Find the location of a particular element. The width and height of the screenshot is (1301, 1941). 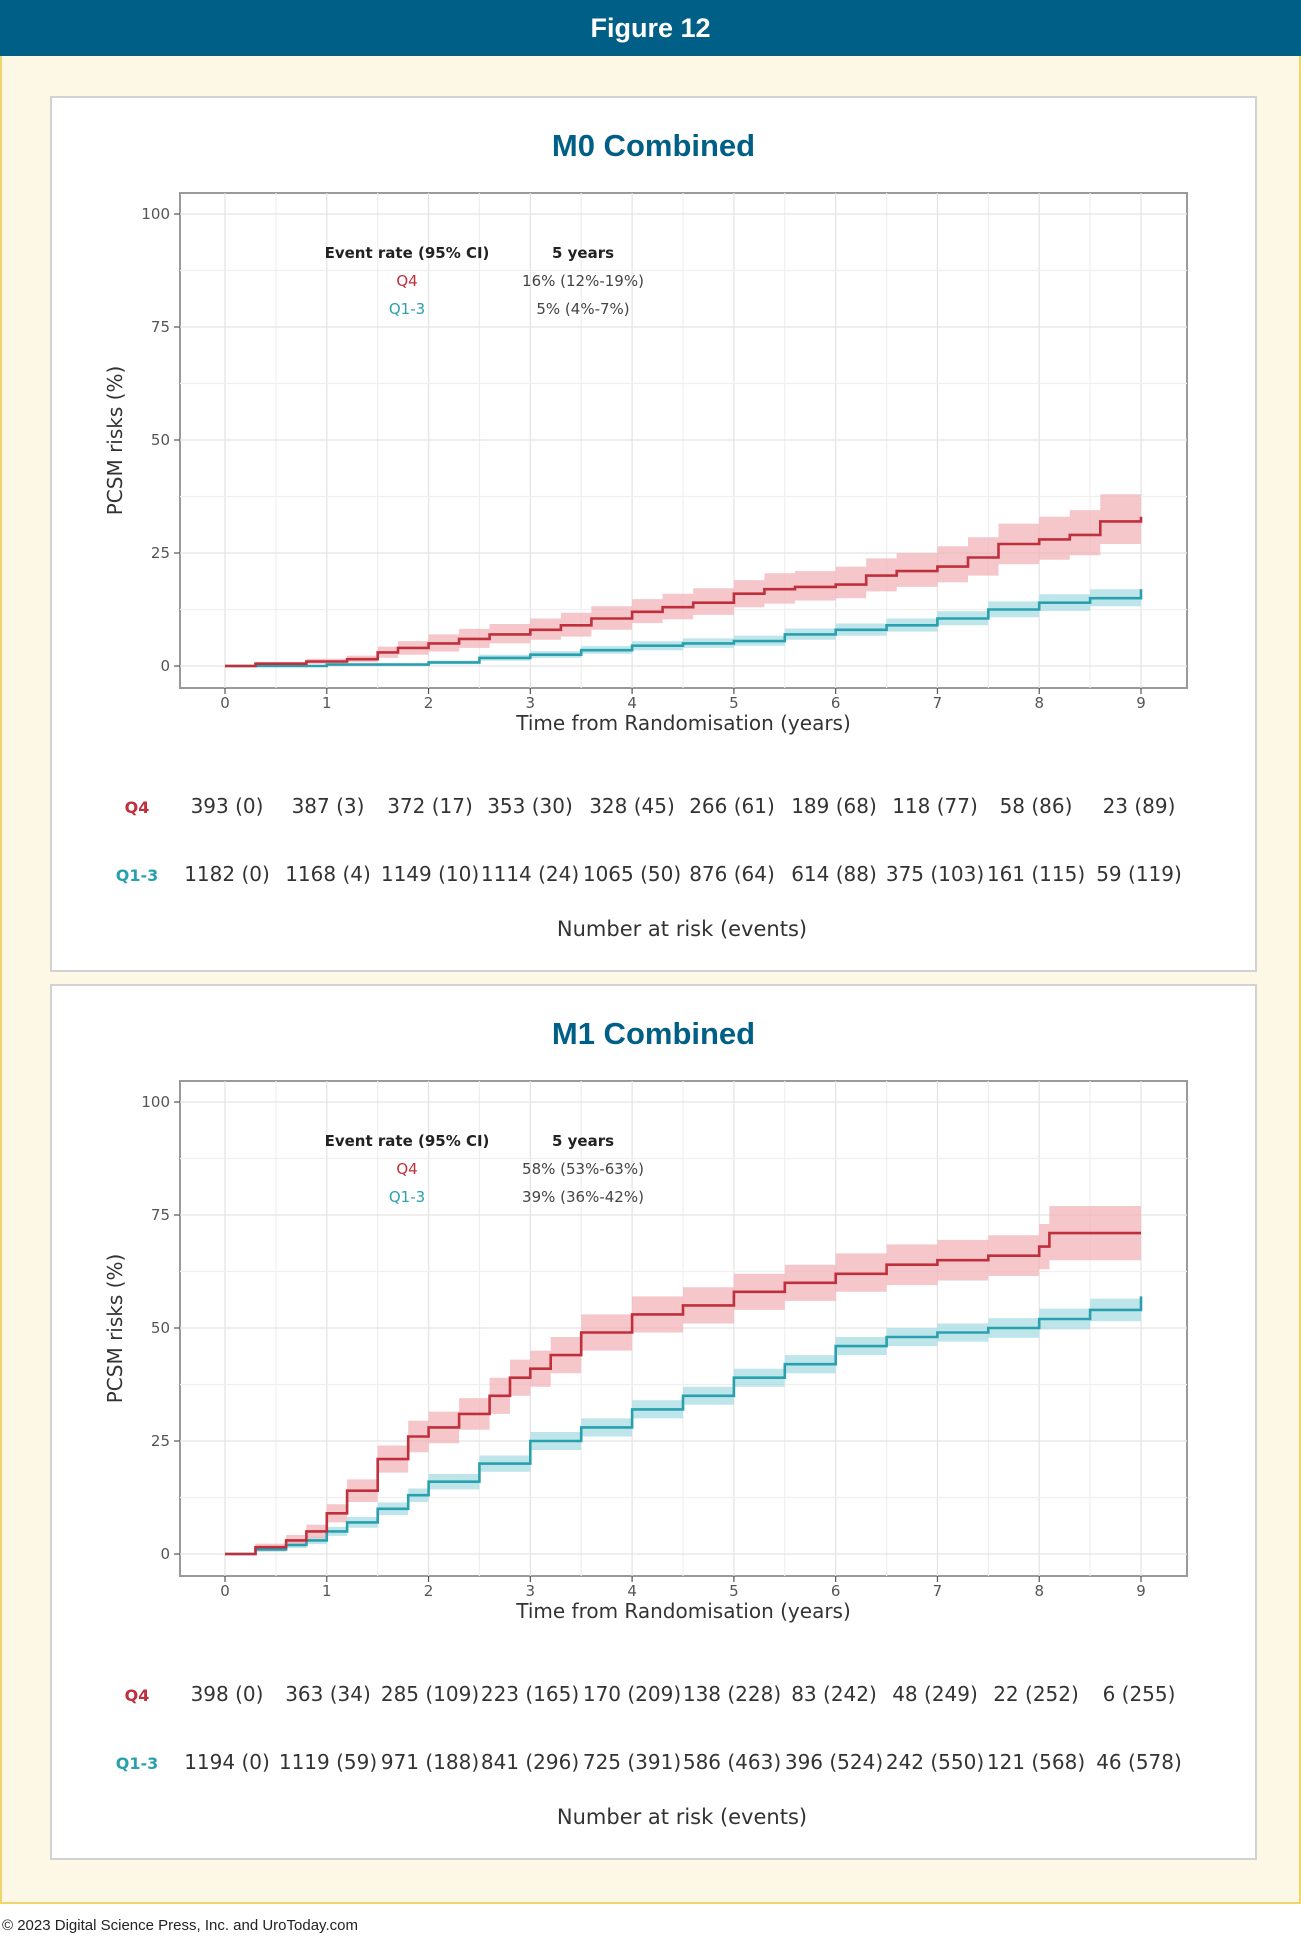

figure-title: Figure 12 is located at coordinates (650, 27).